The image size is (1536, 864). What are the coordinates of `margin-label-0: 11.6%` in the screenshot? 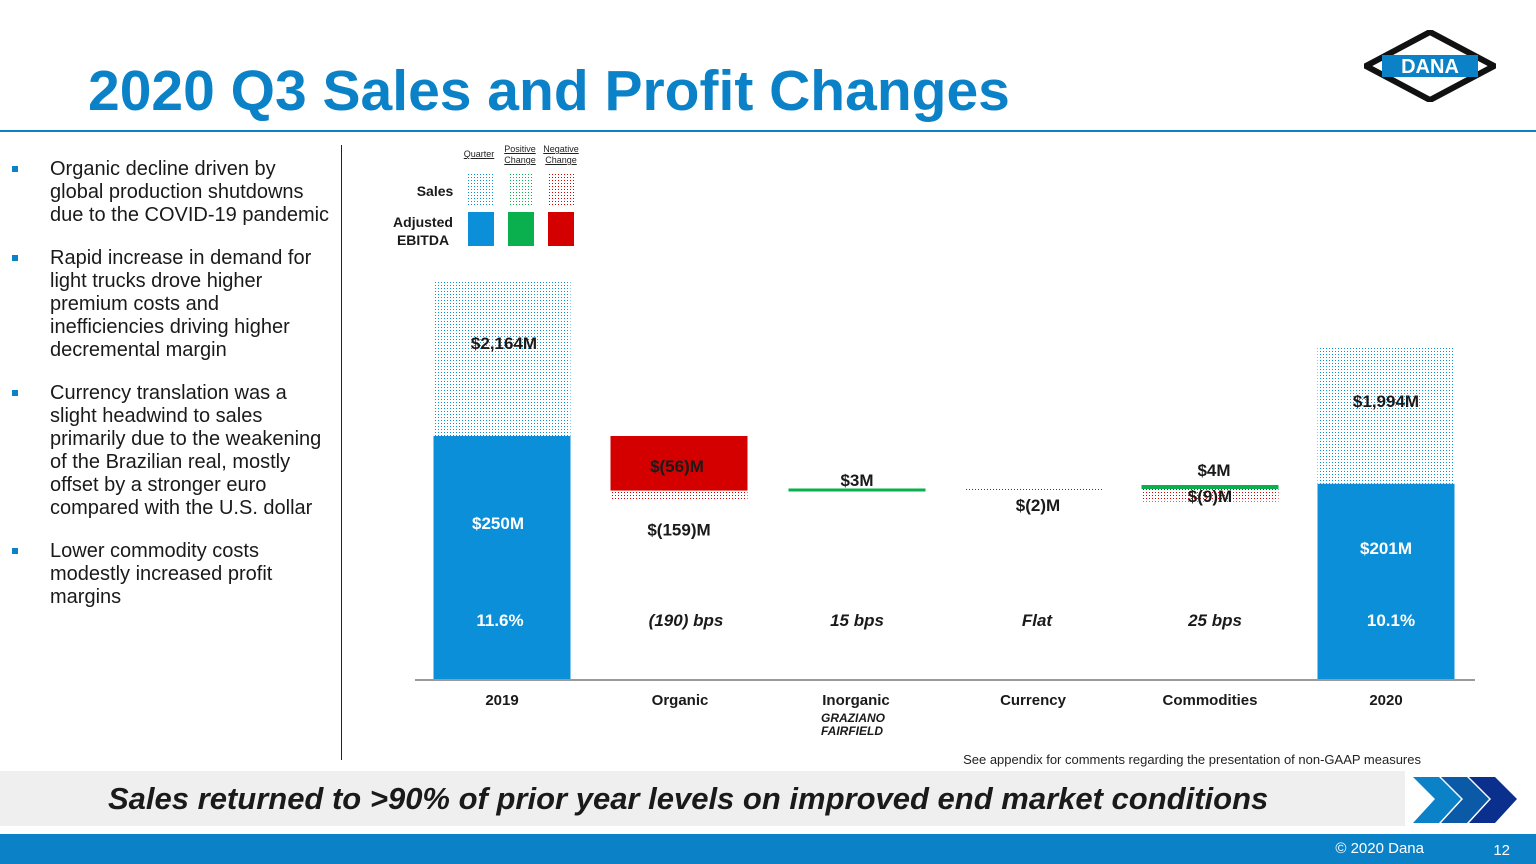 It's located at (499, 620).